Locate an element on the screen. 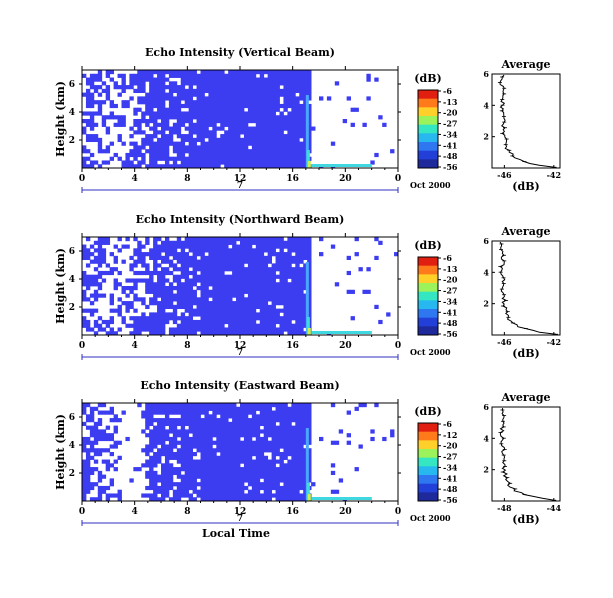 The image size is (613, 598). colorbar-label: -12 is located at coordinates (450, 435).